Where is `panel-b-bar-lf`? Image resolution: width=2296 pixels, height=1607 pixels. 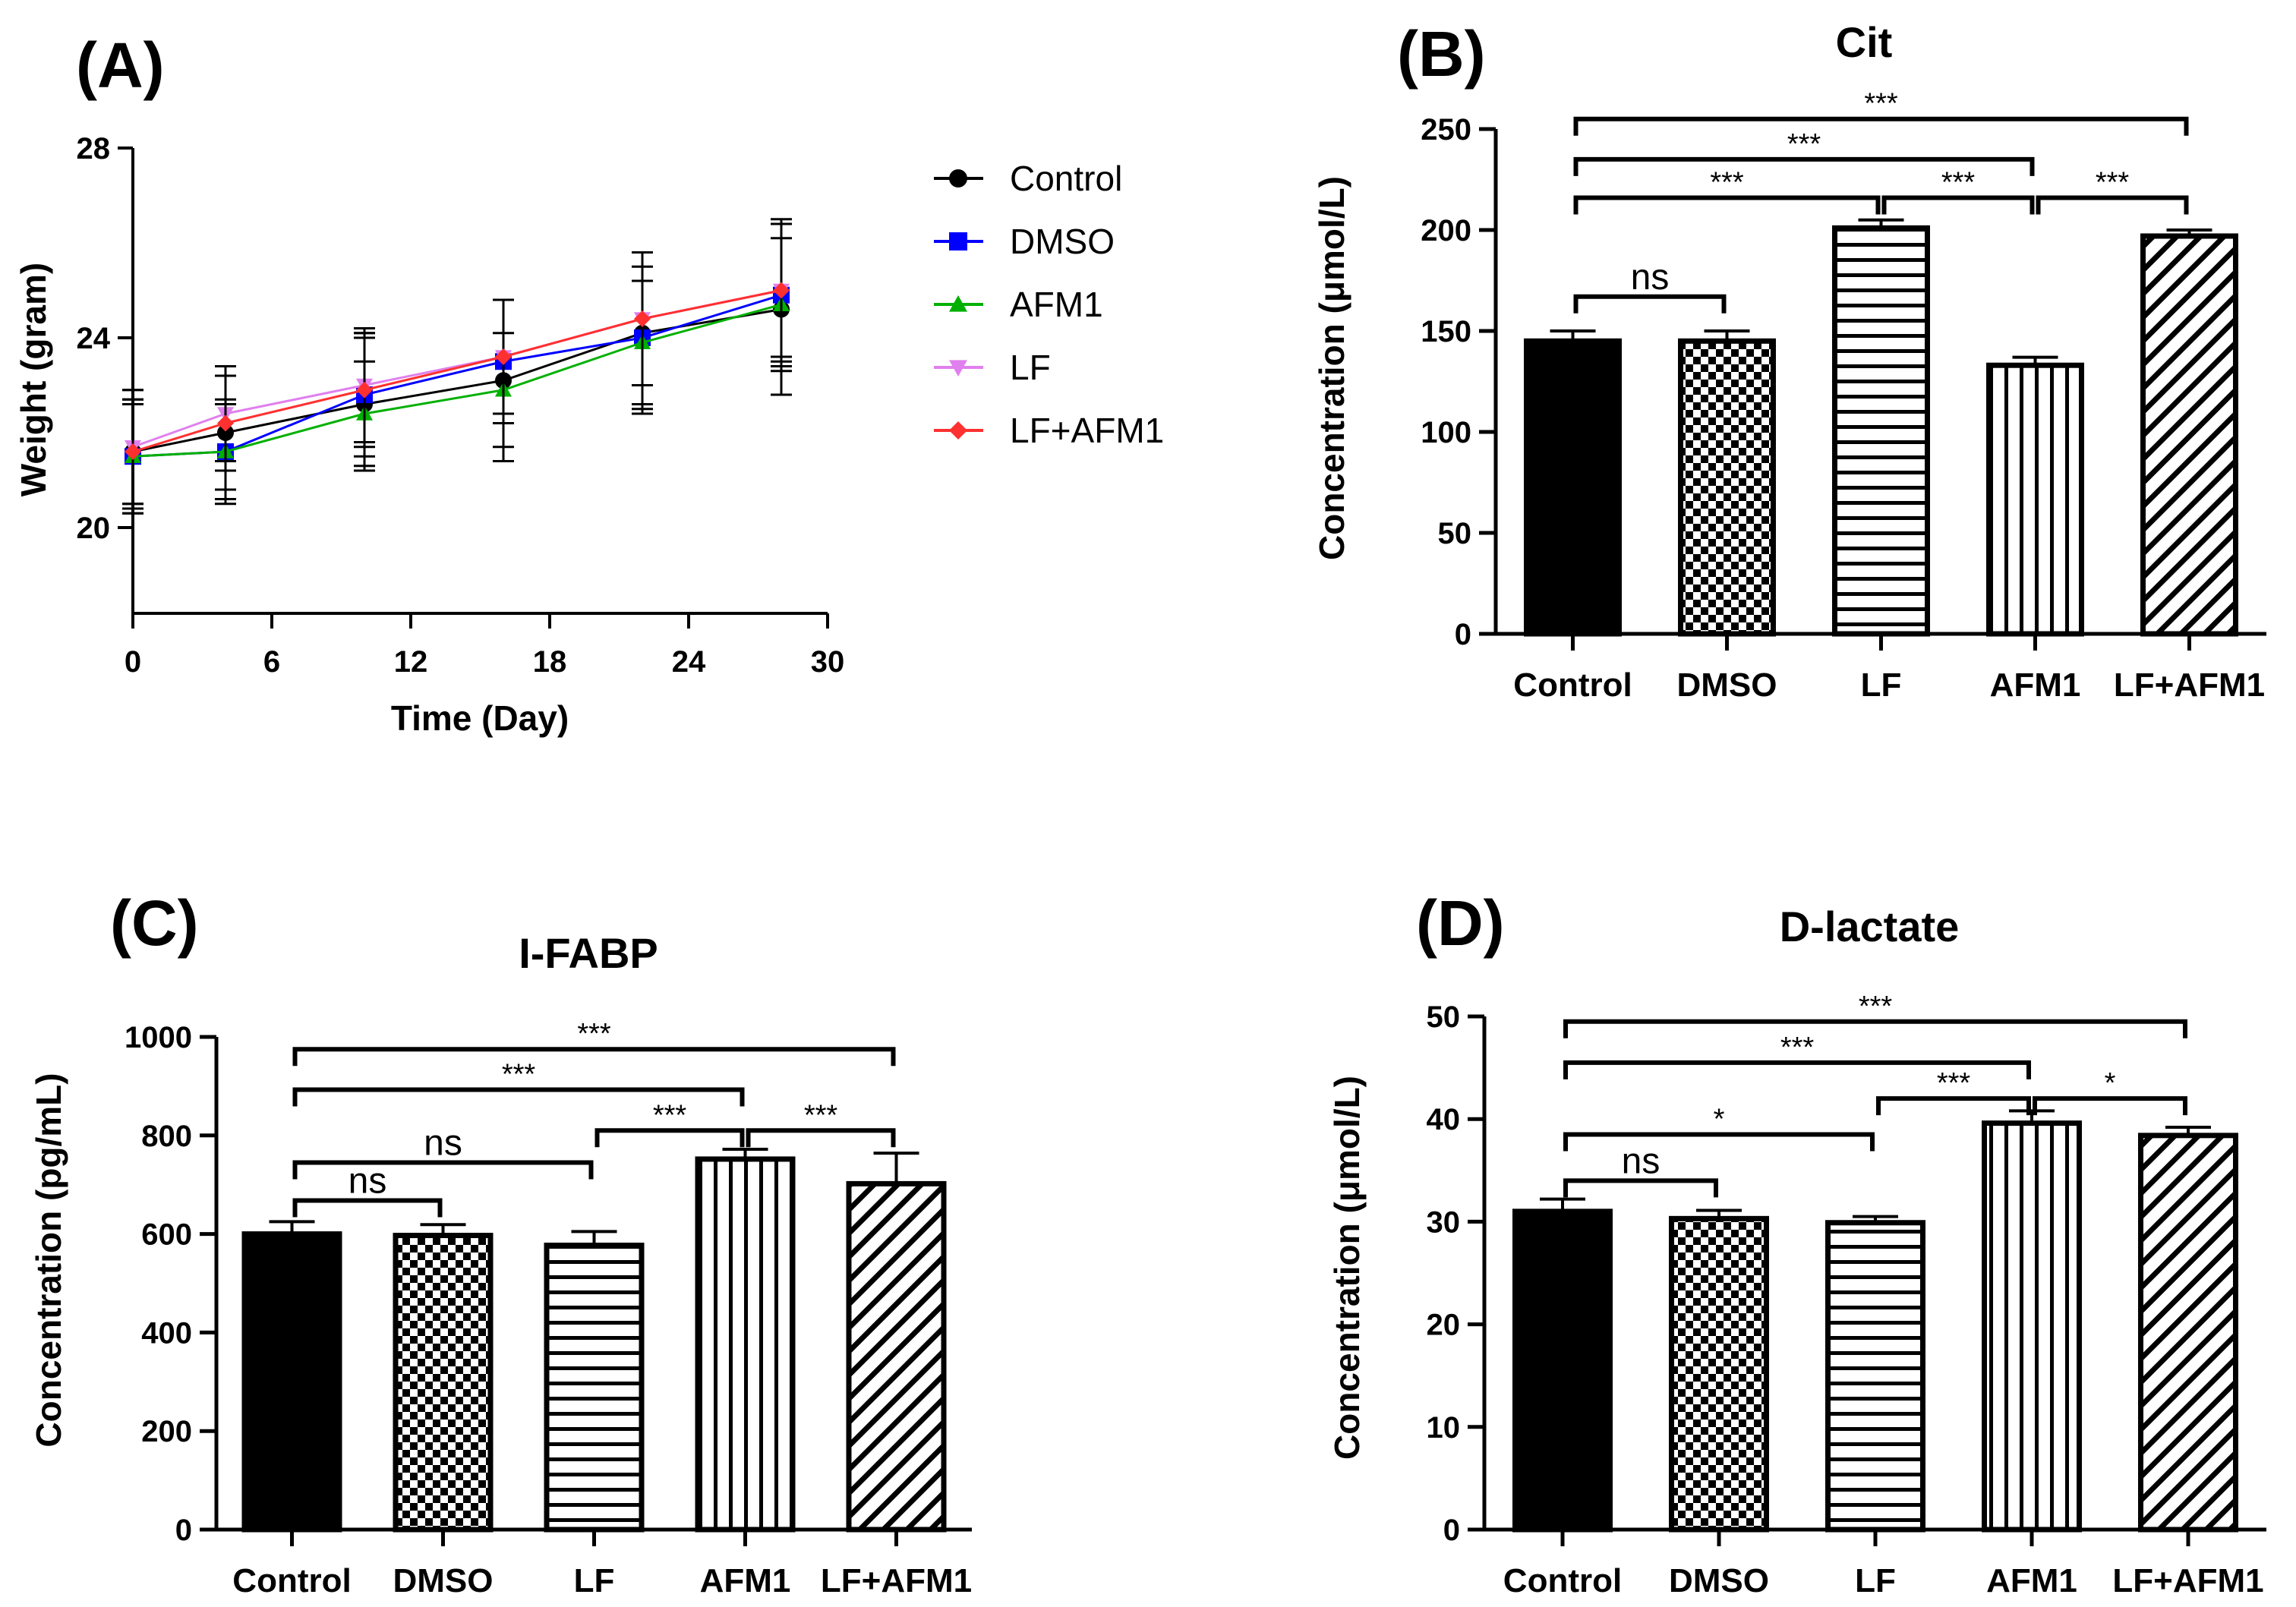
panel-b-bar-lf is located at coordinates (1881, 431).